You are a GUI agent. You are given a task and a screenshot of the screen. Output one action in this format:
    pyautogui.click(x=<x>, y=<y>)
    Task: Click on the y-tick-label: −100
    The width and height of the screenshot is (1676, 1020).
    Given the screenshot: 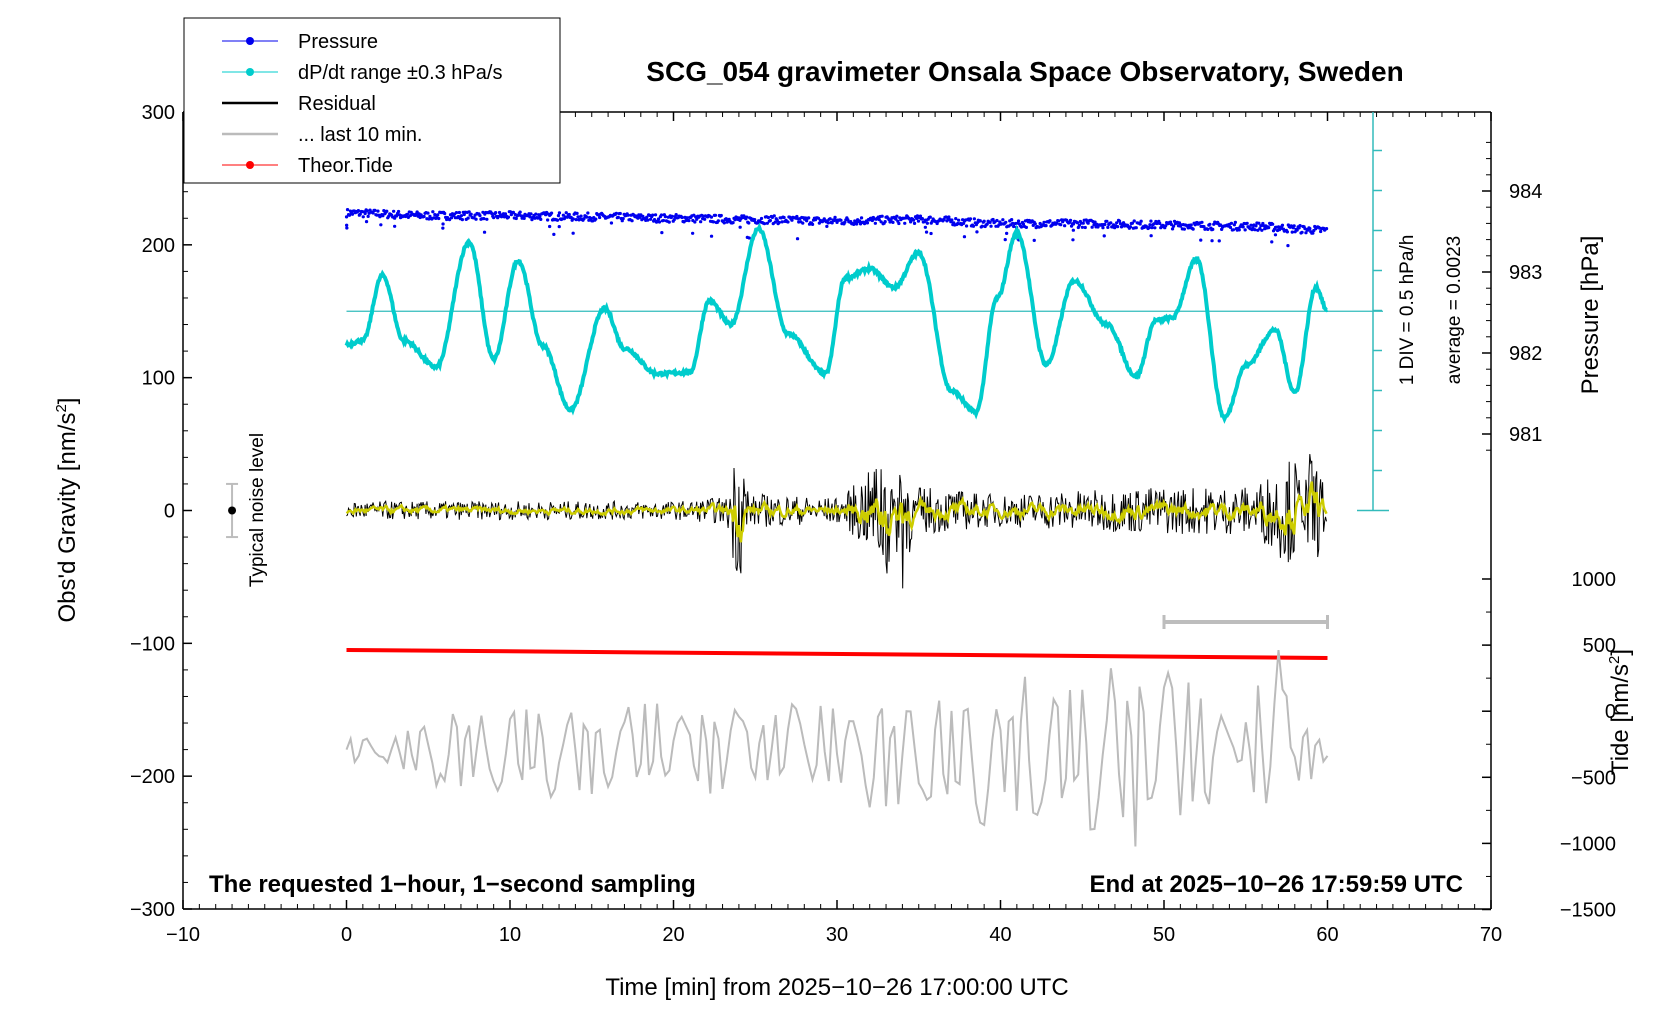 What is the action you would take?
    pyautogui.click(x=152, y=644)
    